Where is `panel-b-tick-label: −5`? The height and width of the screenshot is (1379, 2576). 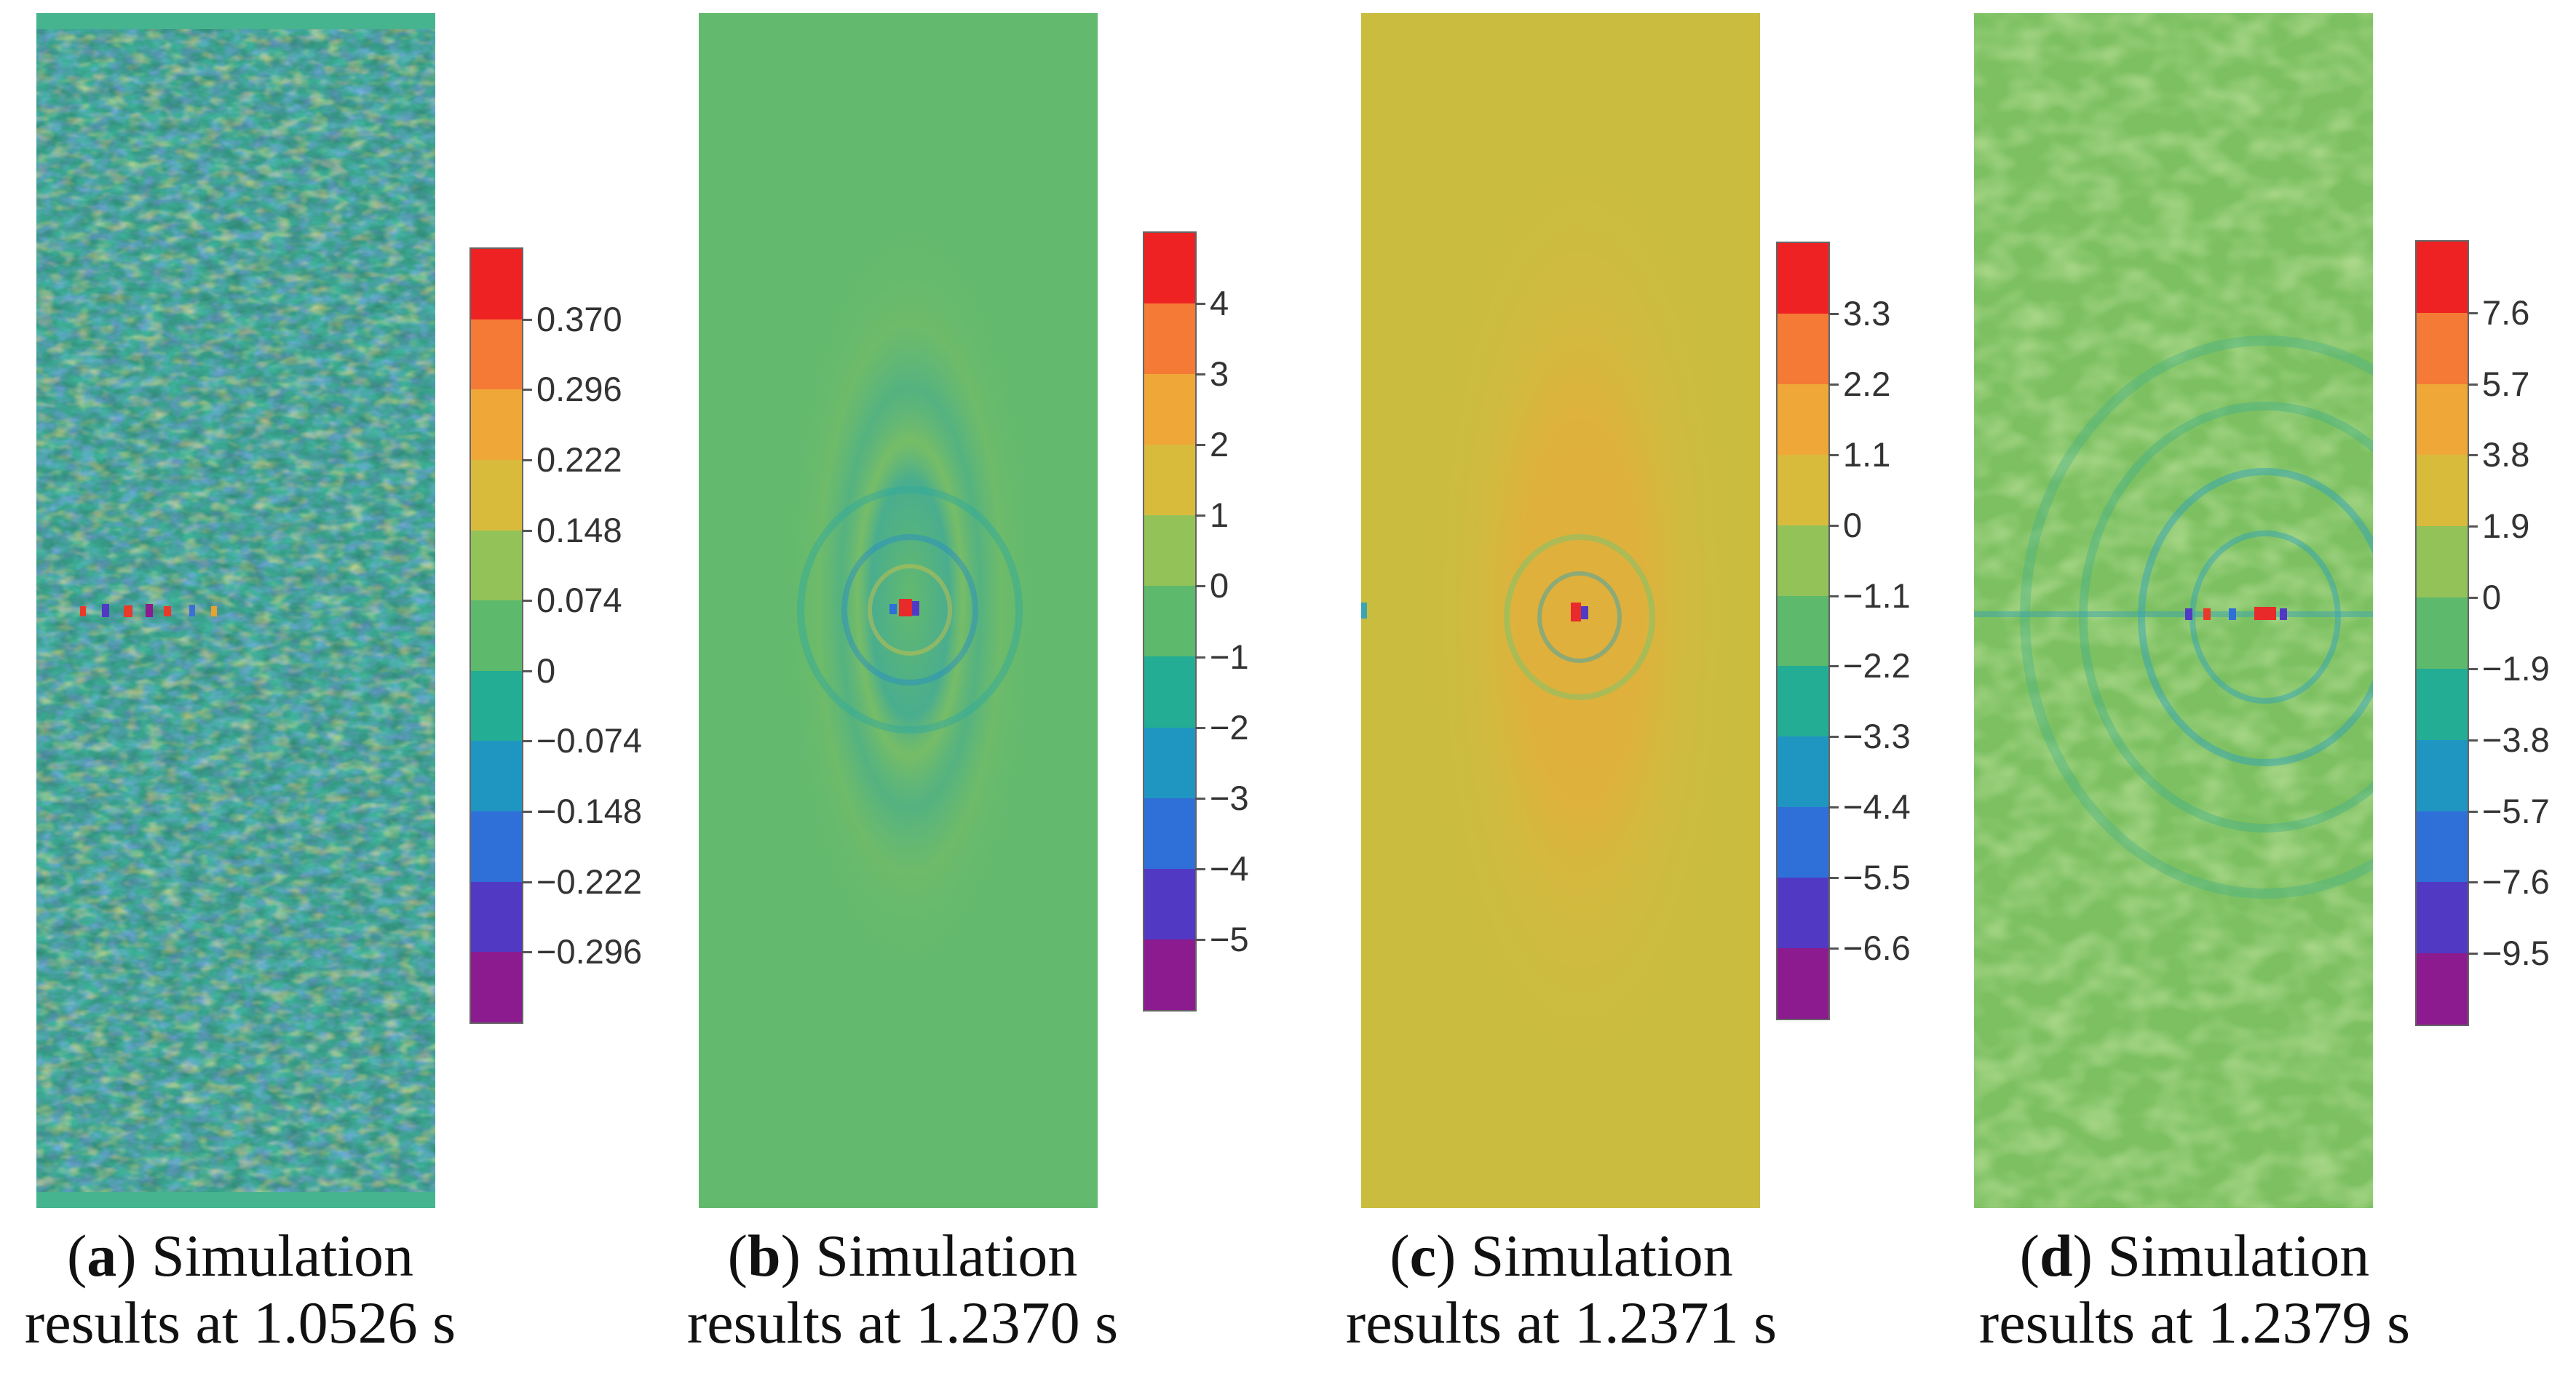 panel-b-tick-label: −5 is located at coordinates (1229, 938).